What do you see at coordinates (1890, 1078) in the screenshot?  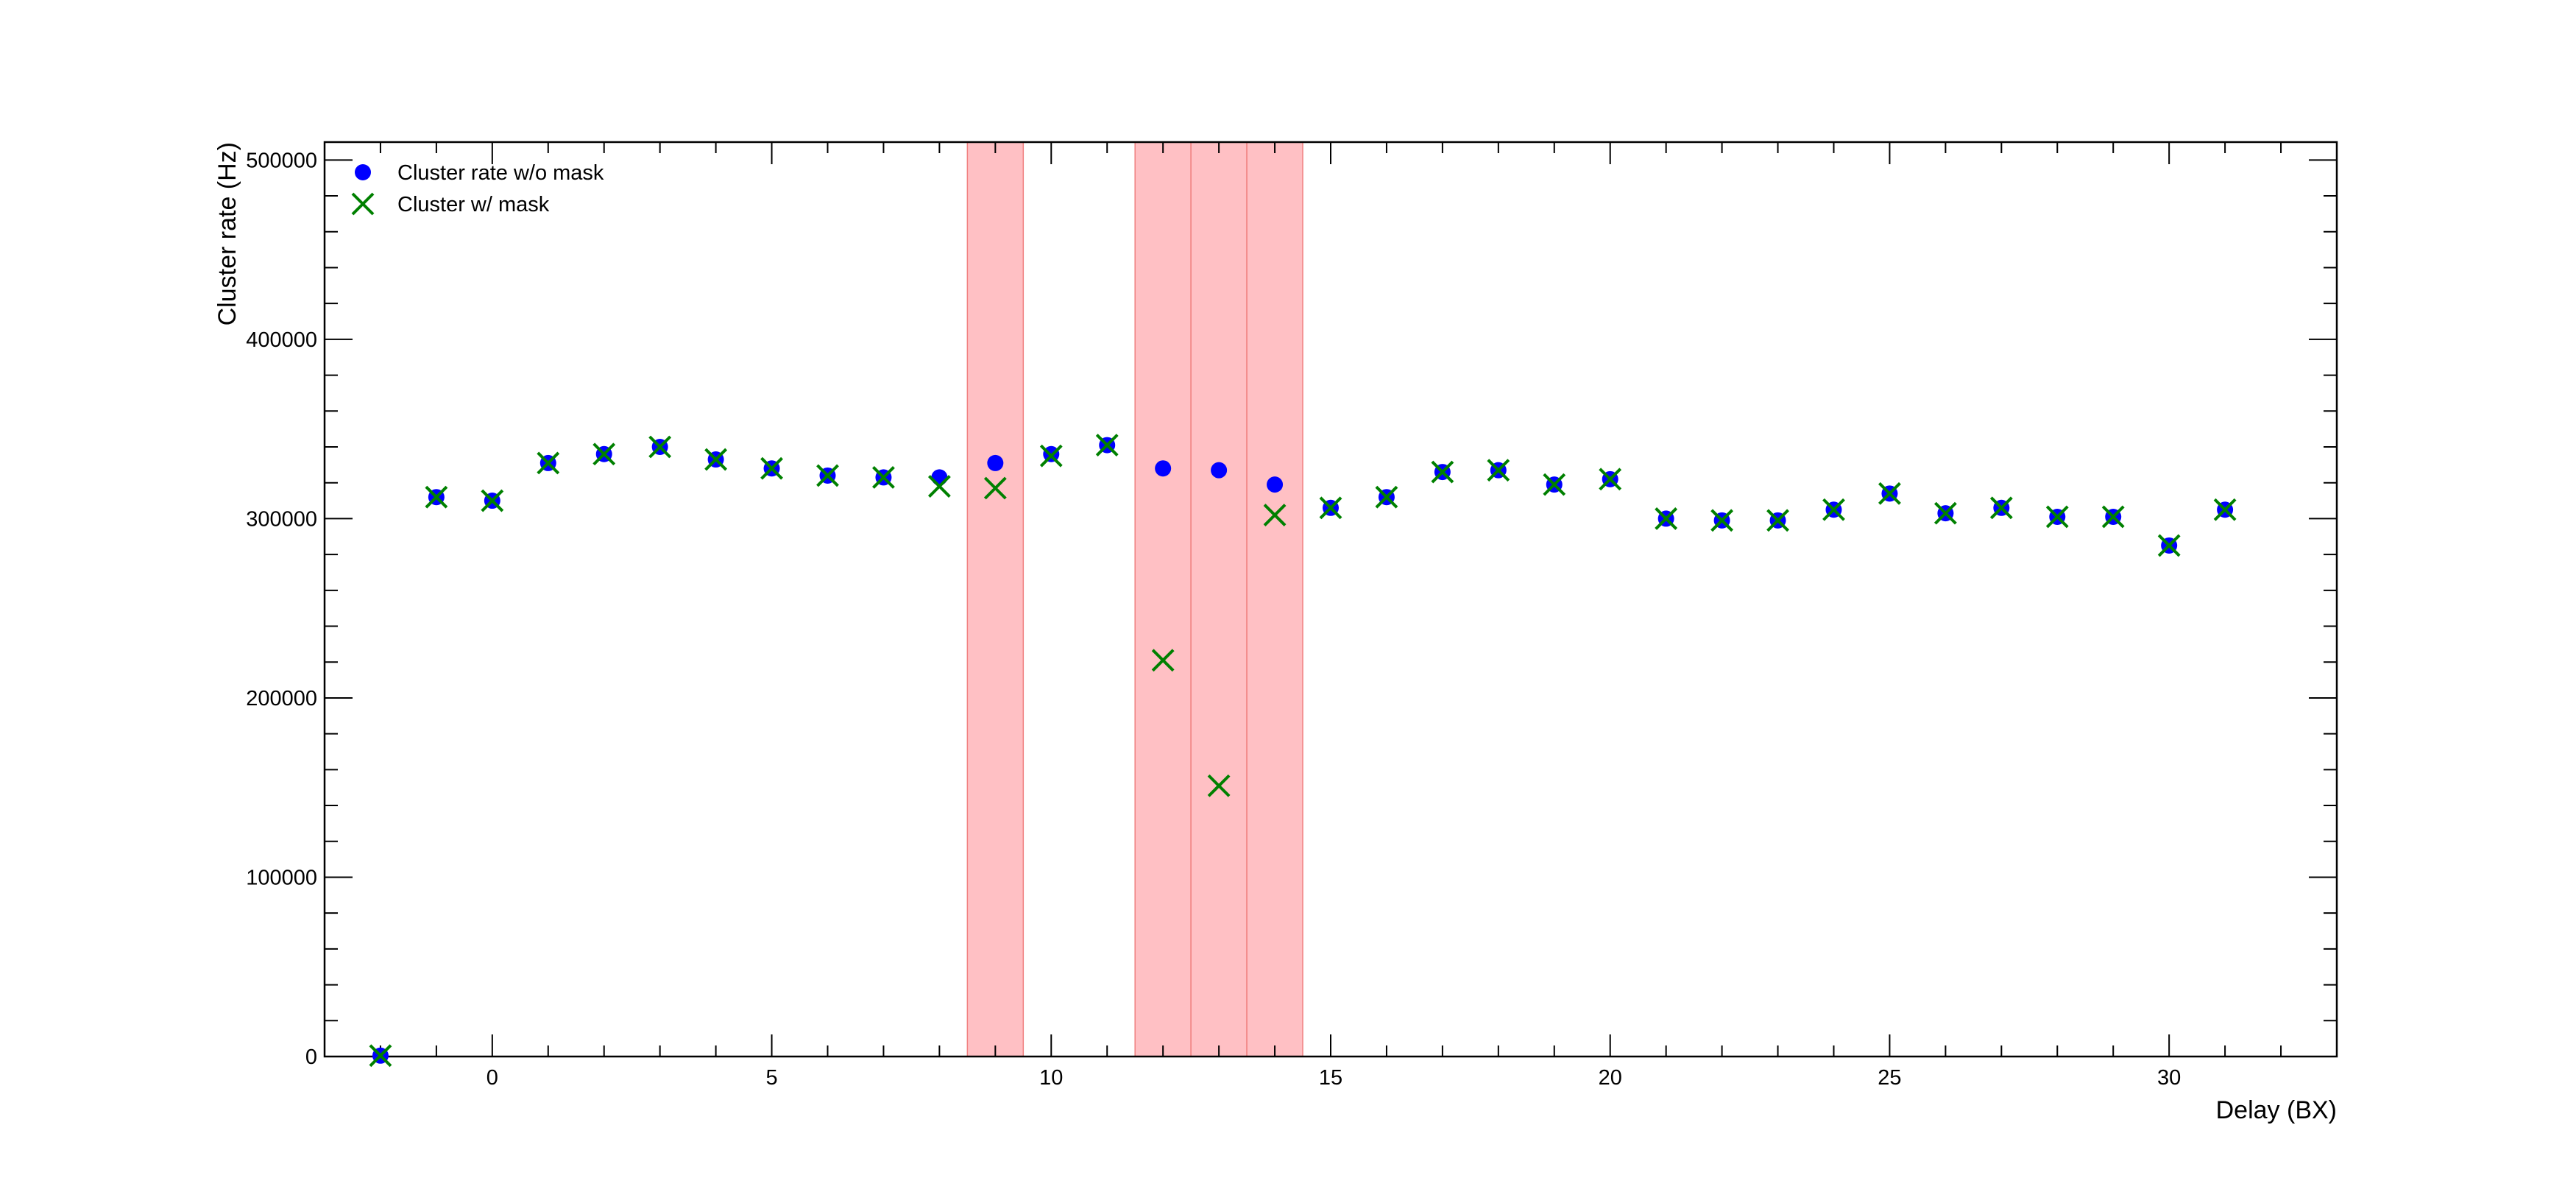 I see `x-tick-label: 25` at bounding box center [1890, 1078].